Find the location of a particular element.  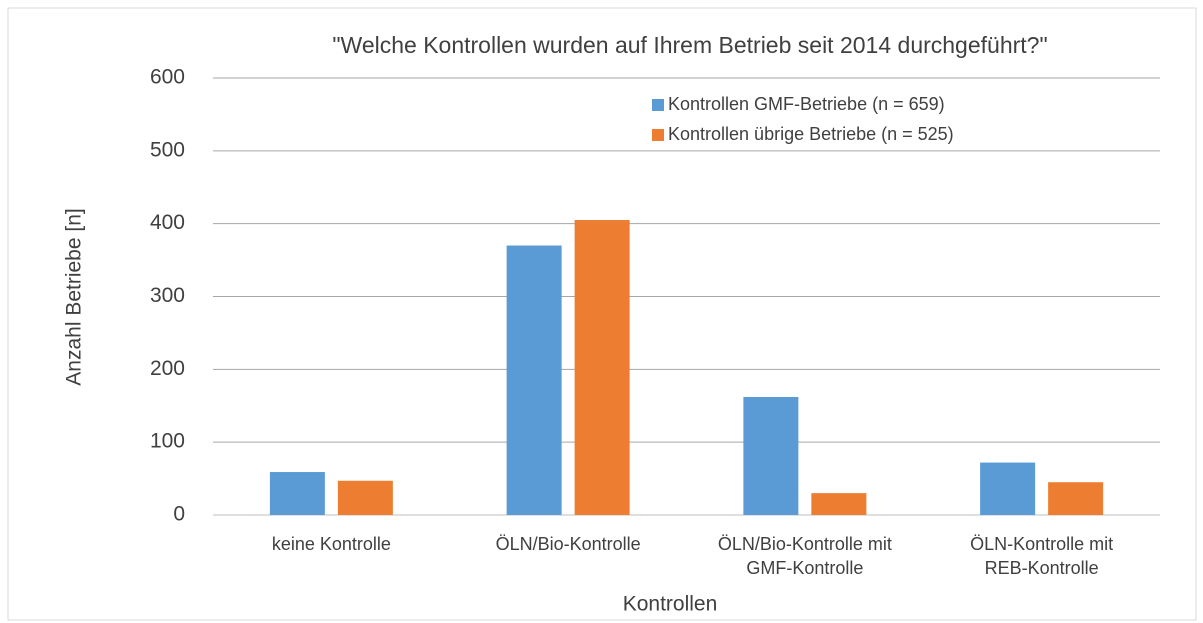

y-tick-label: 300 is located at coordinates (167, 295).